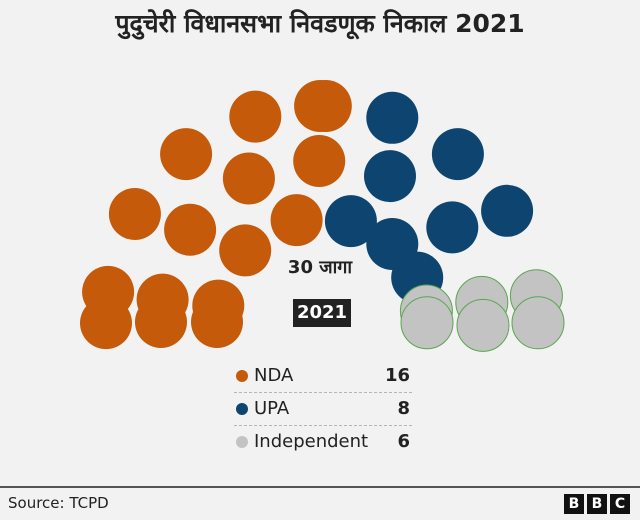 This screenshot has width=640, height=520. I want to click on legend-value: 6, so click(403, 441).